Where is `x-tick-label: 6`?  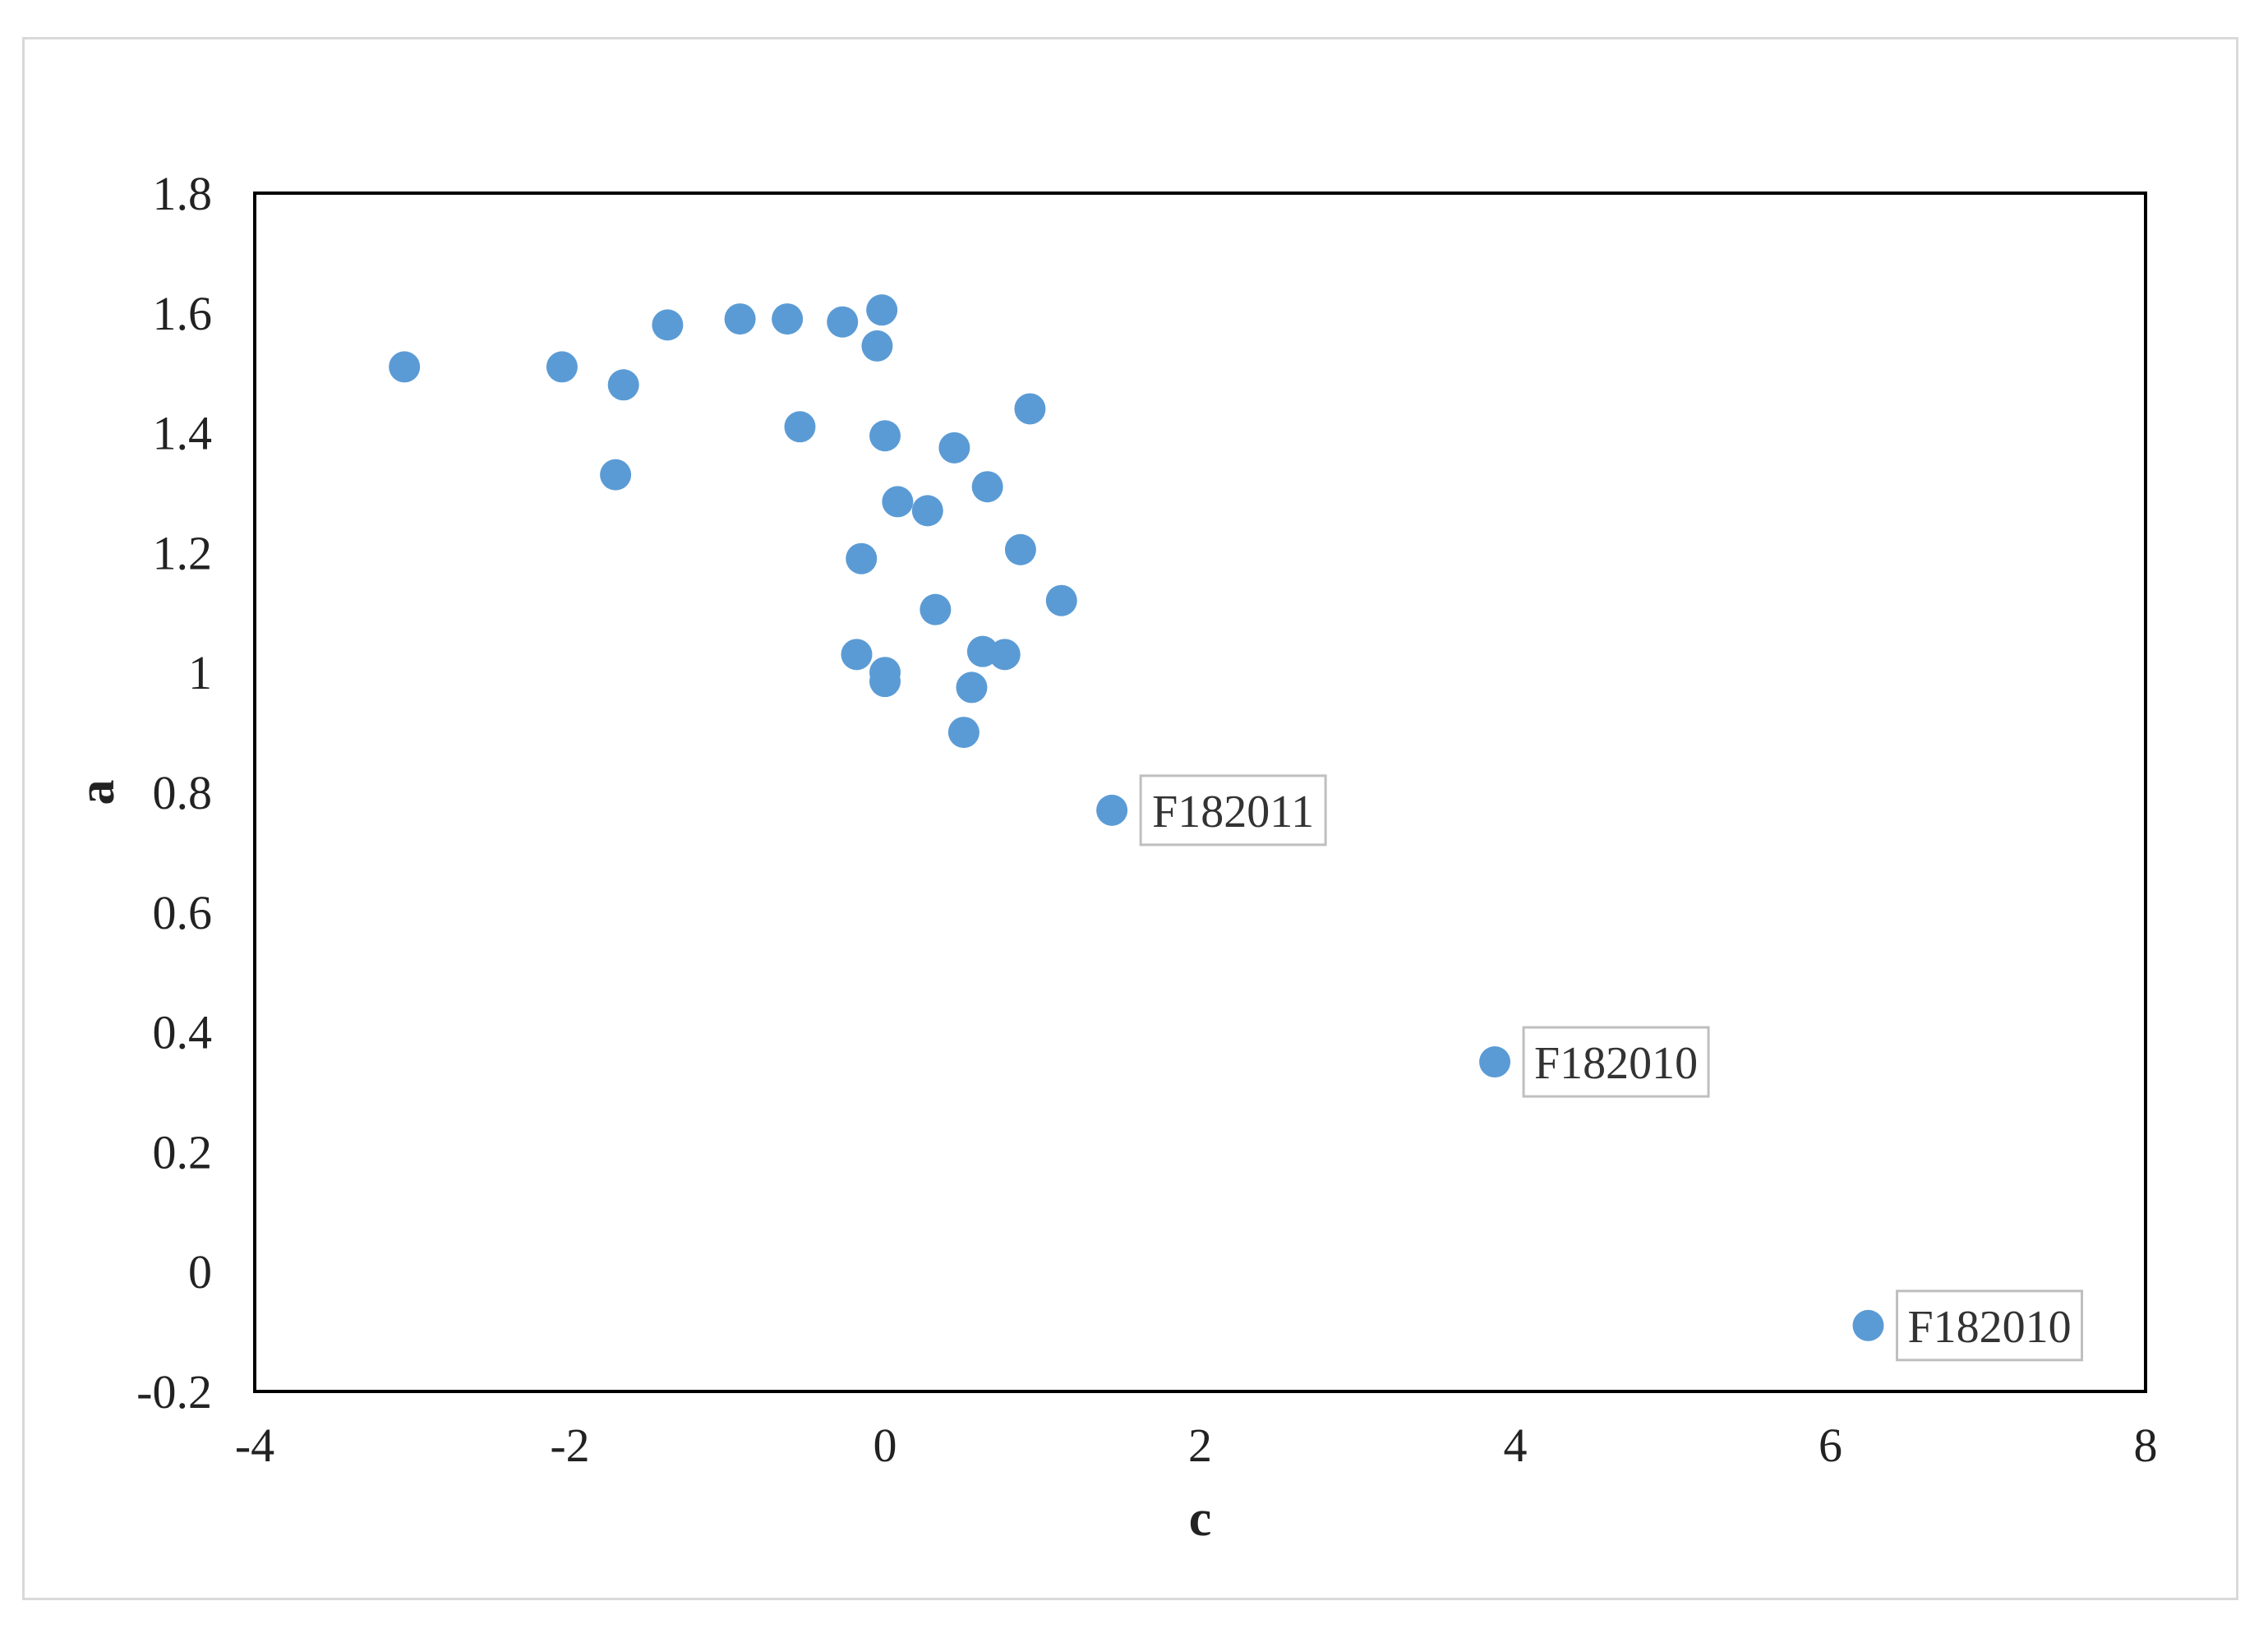 x-tick-label: 6 is located at coordinates (1830, 1445).